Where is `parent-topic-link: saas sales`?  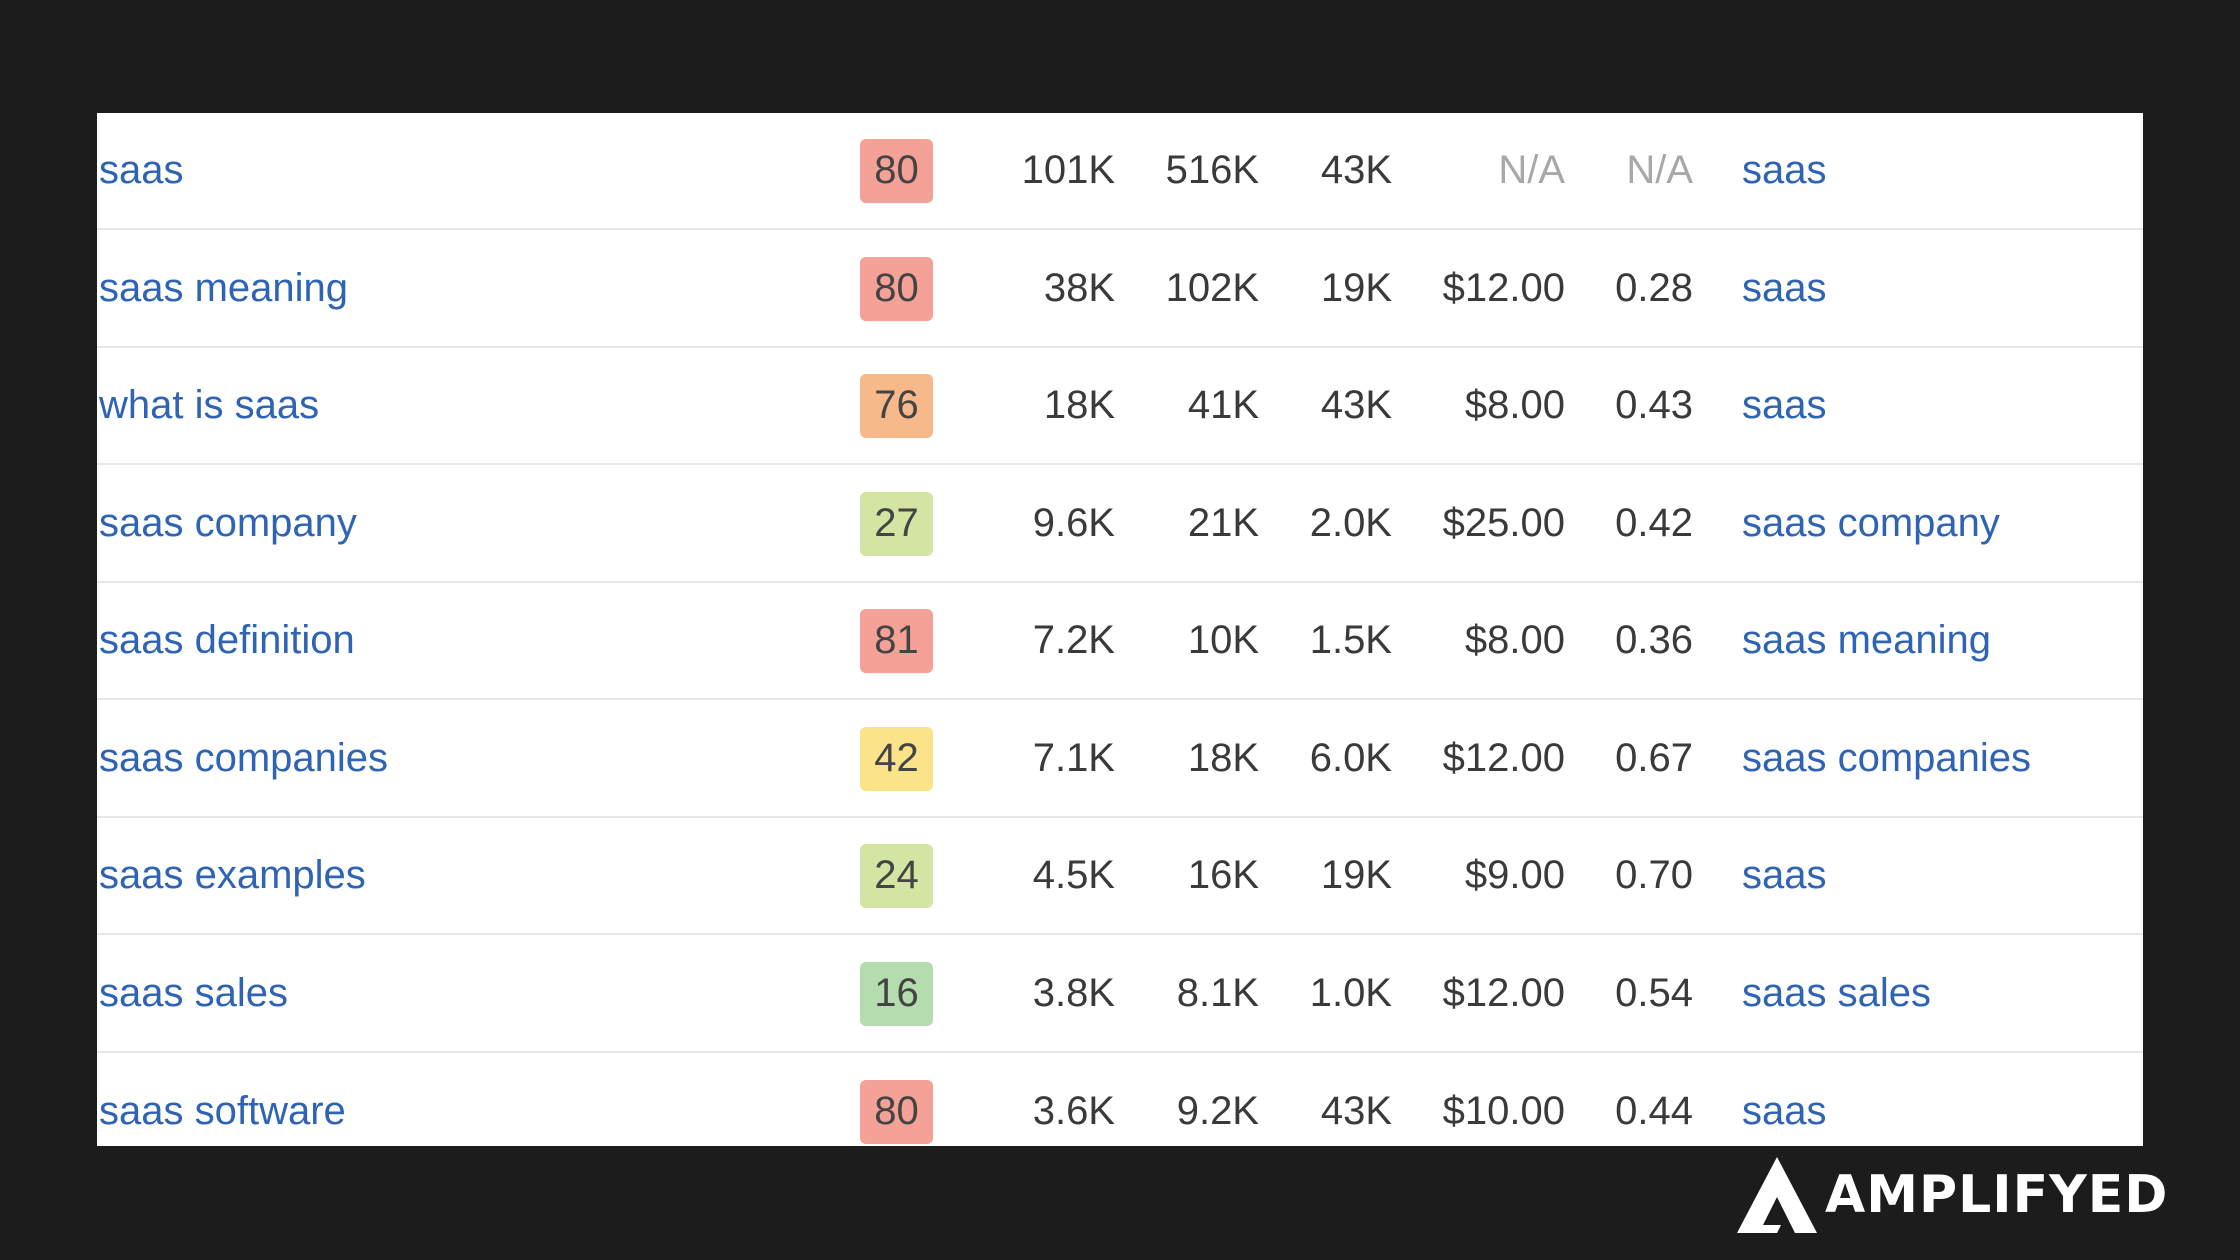
parent-topic-link: saas sales is located at coordinates (1836, 993).